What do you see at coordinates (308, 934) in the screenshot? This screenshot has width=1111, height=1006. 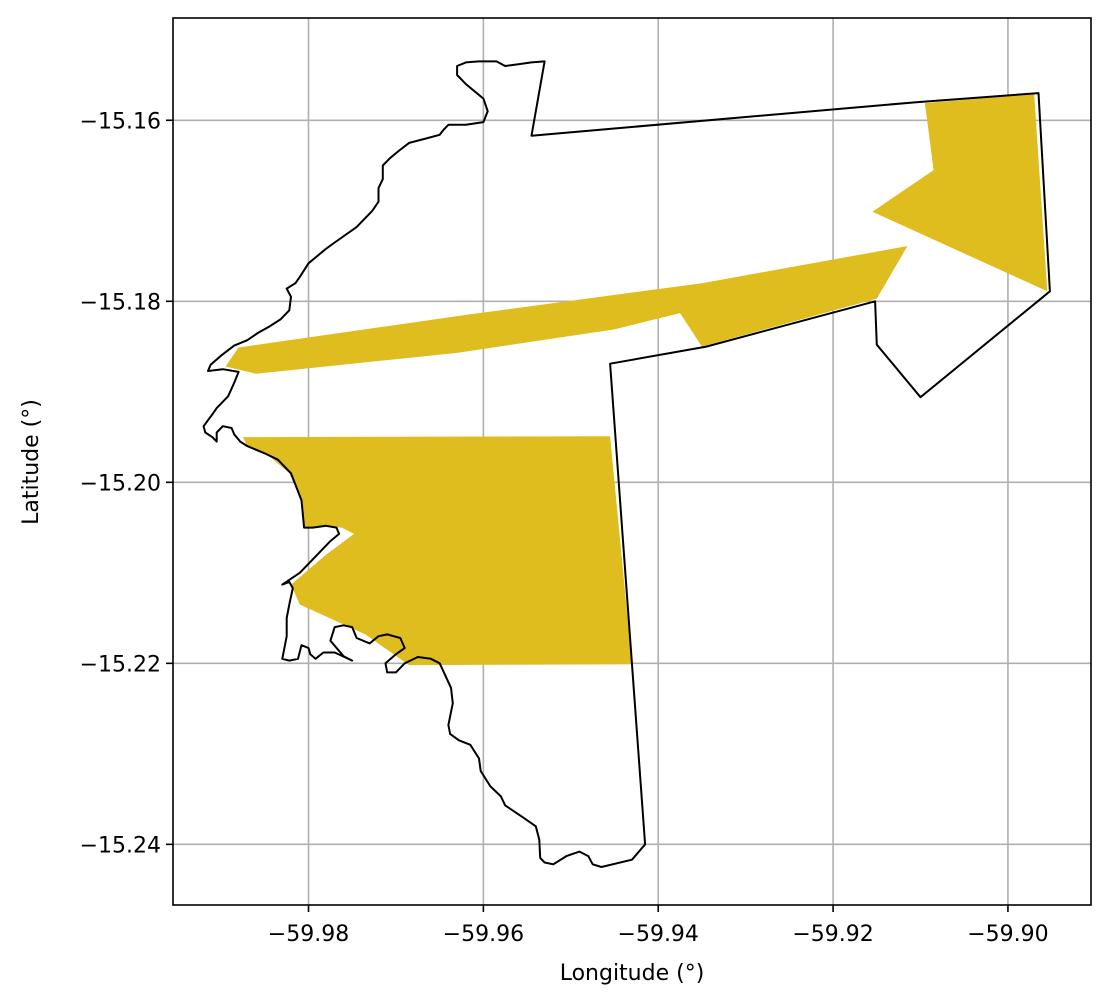 I see `x-tick-label: −59.98` at bounding box center [308, 934].